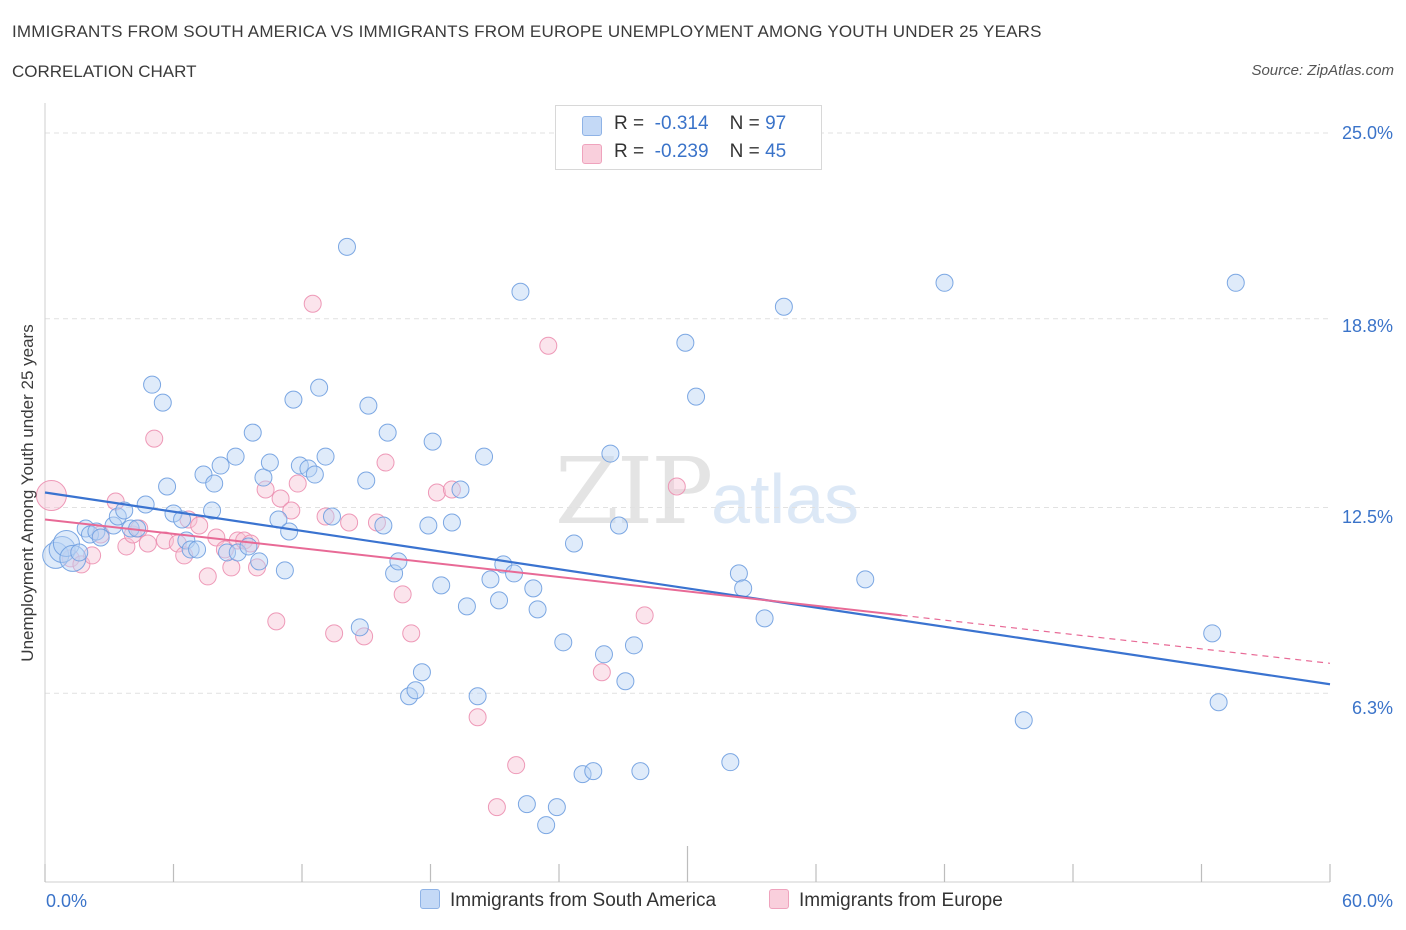  What do you see at coordinates (634, 491) in the screenshot?
I see `watermark-zip: ZIP` at bounding box center [634, 491].